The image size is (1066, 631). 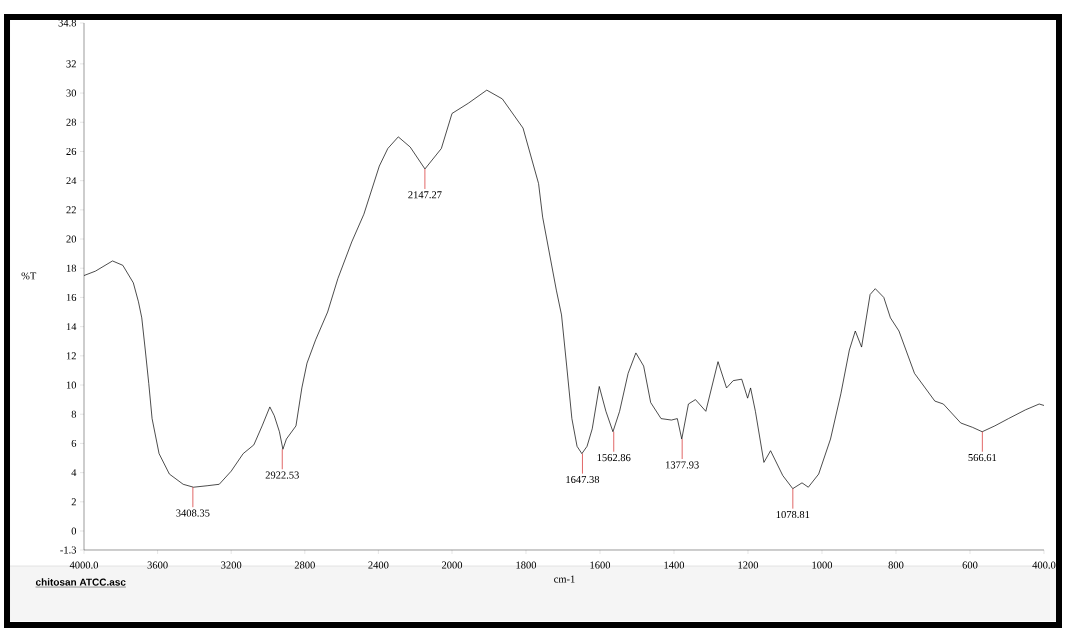 I want to click on y-tick-label: 32, so click(x=71, y=64).